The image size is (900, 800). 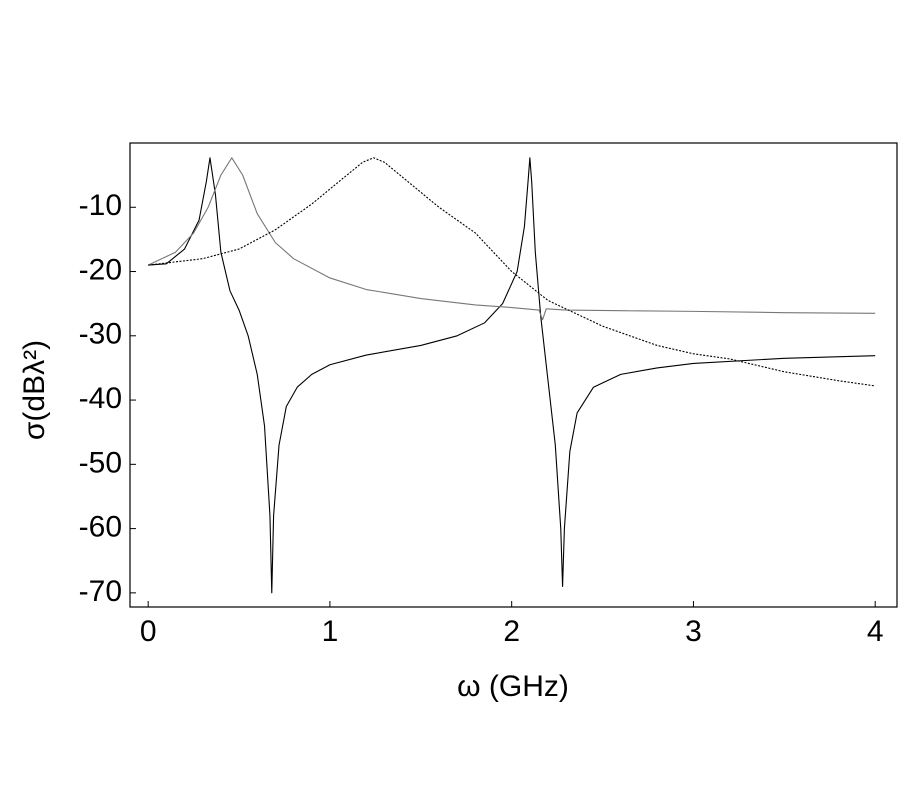 What do you see at coordinates (100, 269) in the screenshot?
I see `y-tick-label: -20` at bounding box center [100, 269].